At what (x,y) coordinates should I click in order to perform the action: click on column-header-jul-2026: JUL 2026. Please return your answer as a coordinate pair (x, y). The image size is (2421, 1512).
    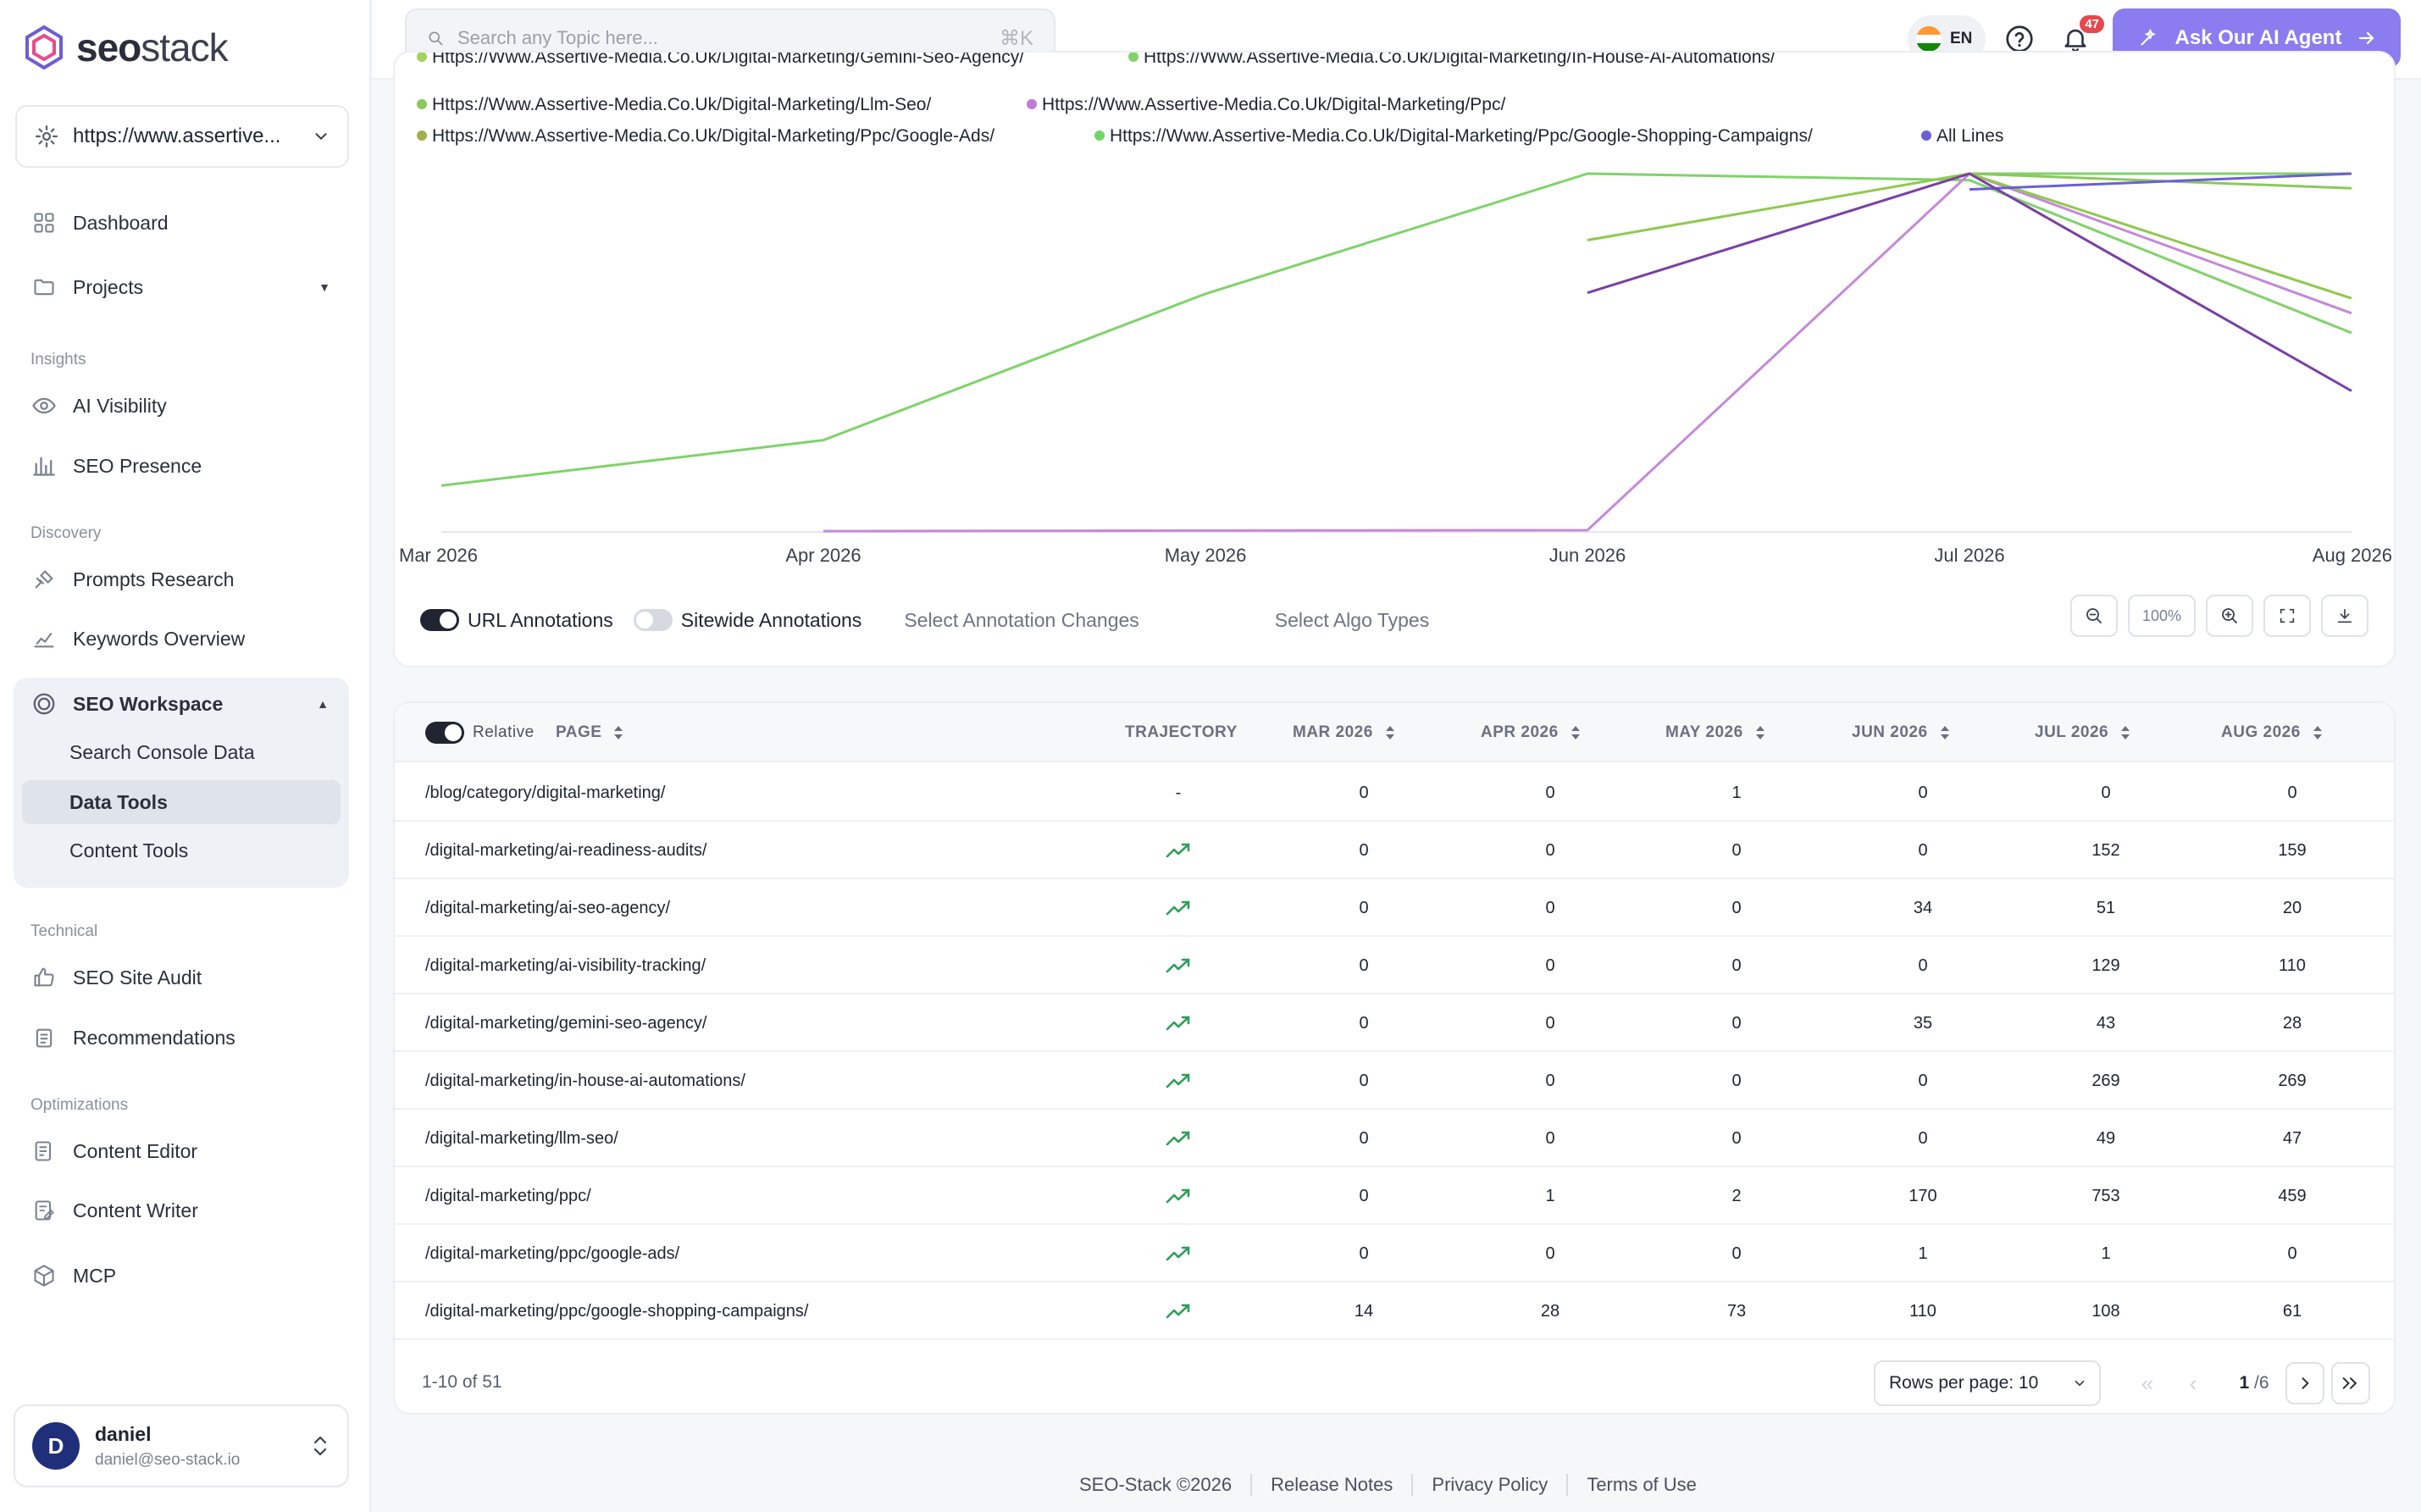
    Looking at the image, I should click on (2082, 732).